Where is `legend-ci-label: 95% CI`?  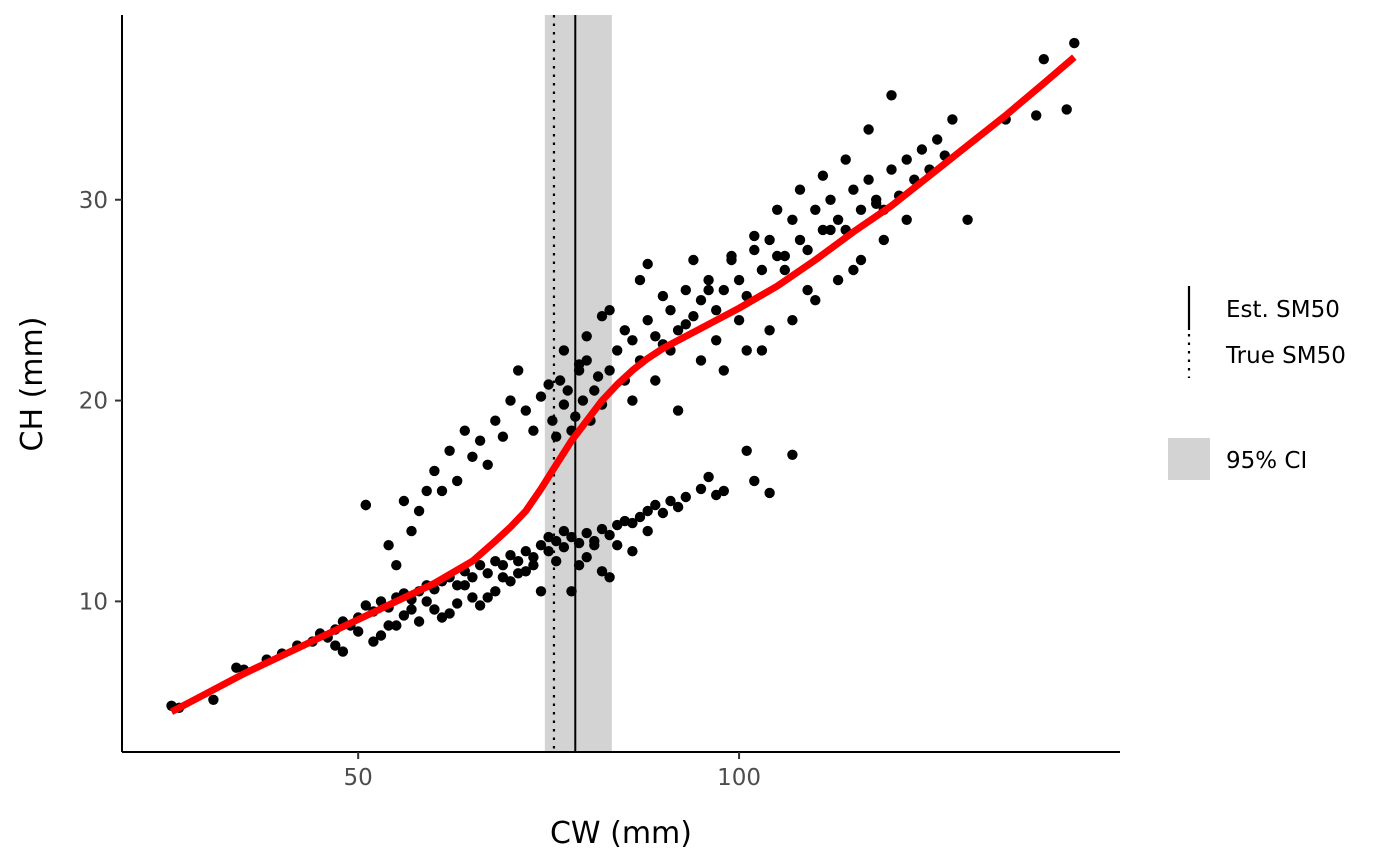
legend-ci-label: 95% CI is located at coordinates (1266, 461).